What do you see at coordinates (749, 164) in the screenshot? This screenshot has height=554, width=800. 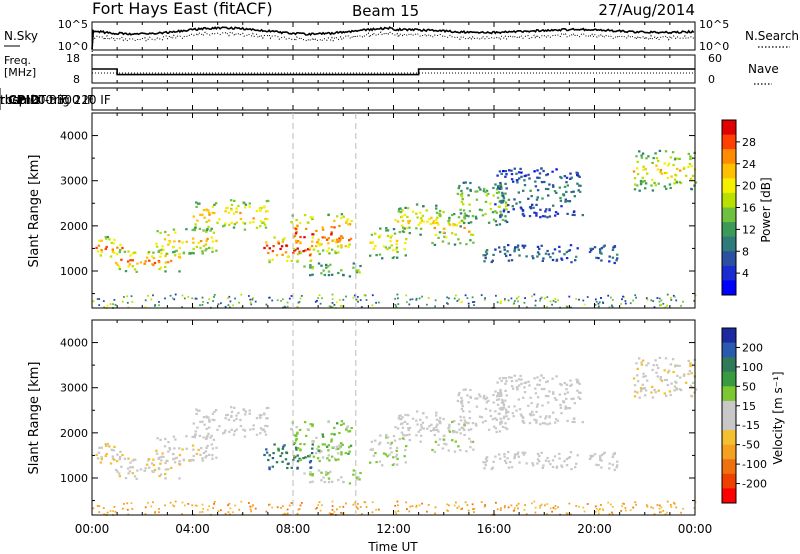 I see `colorbar-tick-label: 24` at bounding box center [749, 164].